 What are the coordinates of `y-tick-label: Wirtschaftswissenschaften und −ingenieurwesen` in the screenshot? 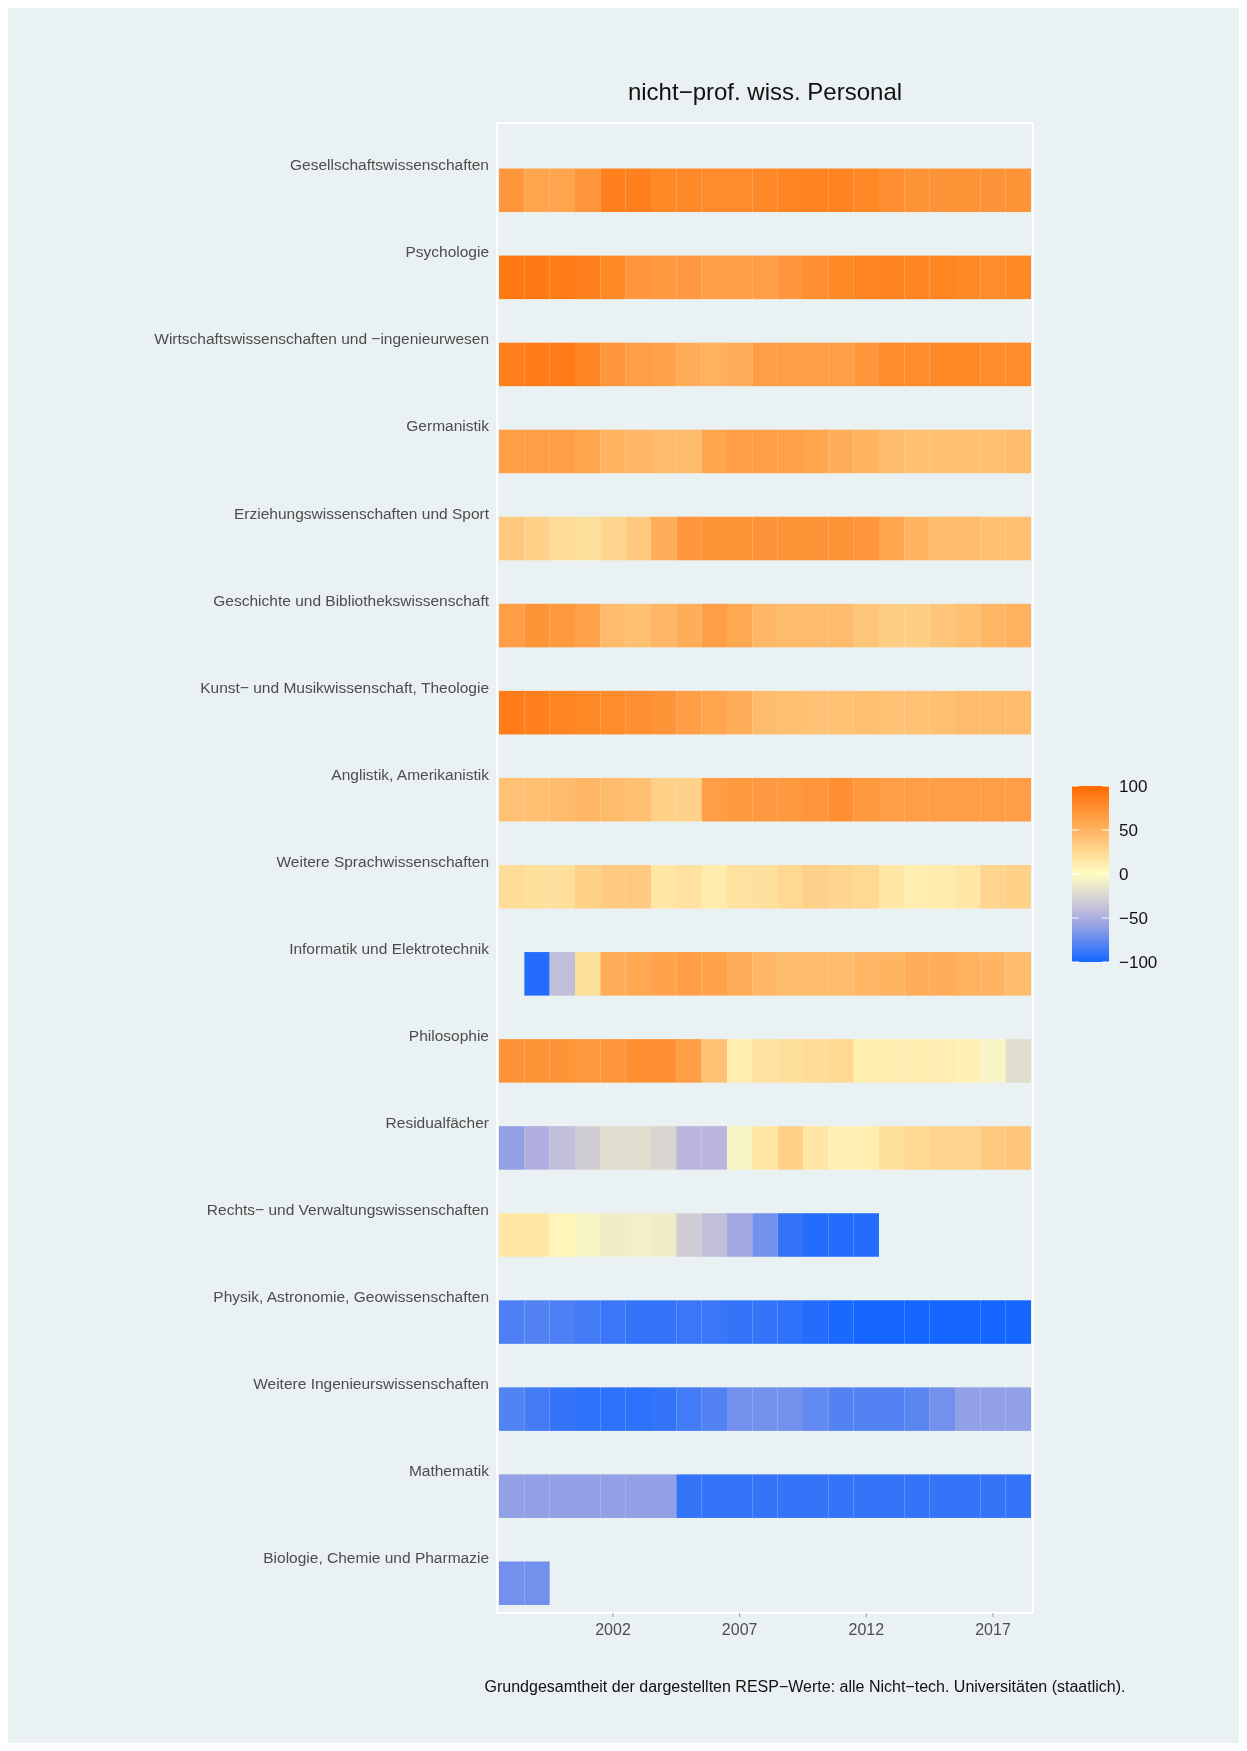 It's located at (321, 339).